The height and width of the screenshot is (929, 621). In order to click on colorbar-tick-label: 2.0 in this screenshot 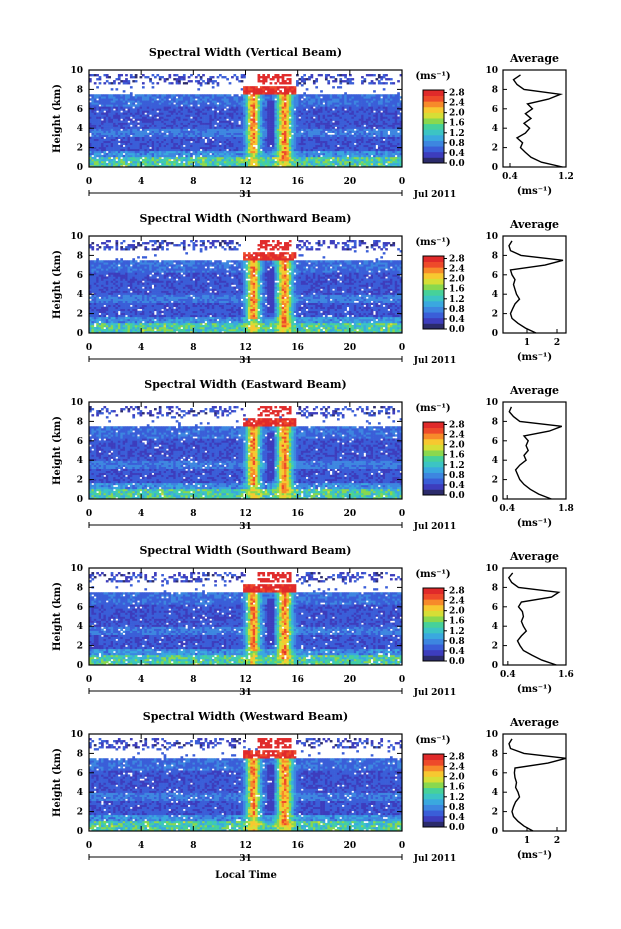, I will do `click(457, 114)`.